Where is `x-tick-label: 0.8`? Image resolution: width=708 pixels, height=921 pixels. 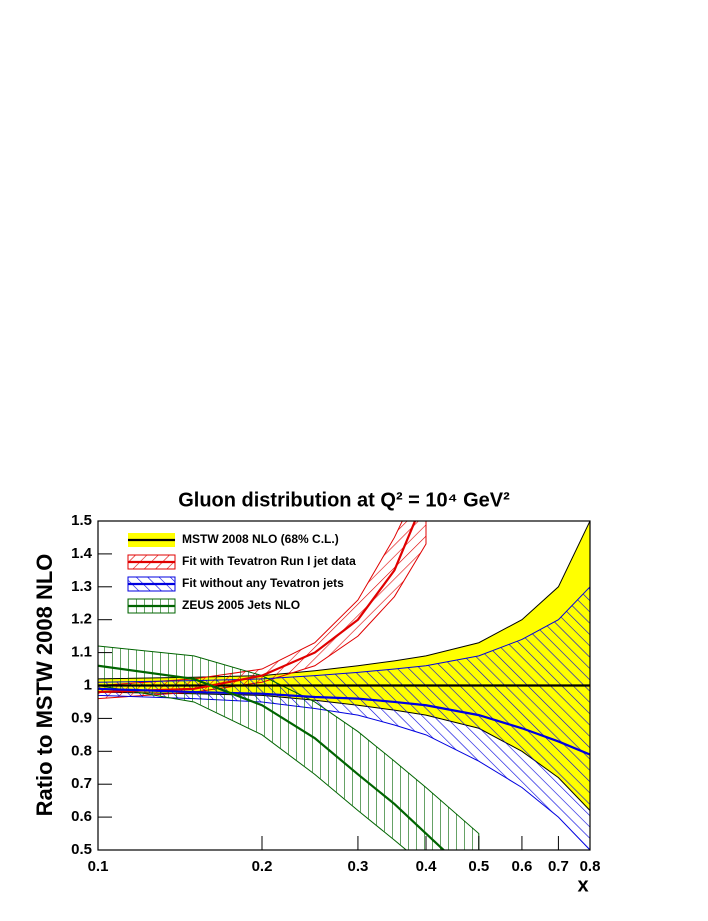 x-tick-label: 0.8 is located at coordinates (590, 866).